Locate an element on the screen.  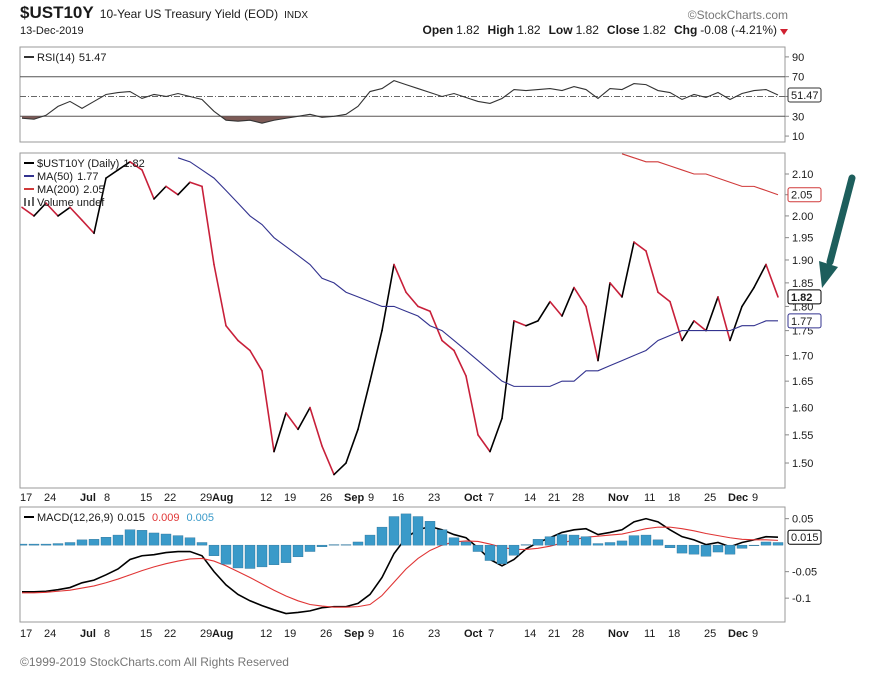
series-line is located at coordinates (400, 102).